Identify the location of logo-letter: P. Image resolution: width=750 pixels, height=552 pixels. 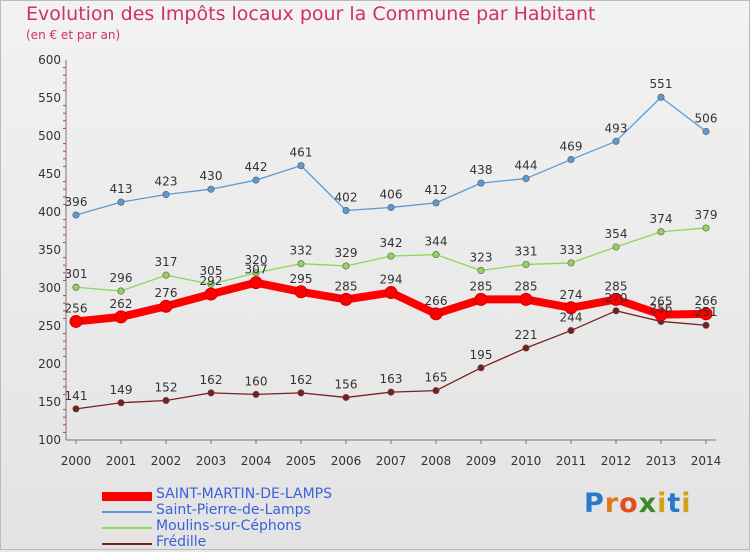
(594, 503).